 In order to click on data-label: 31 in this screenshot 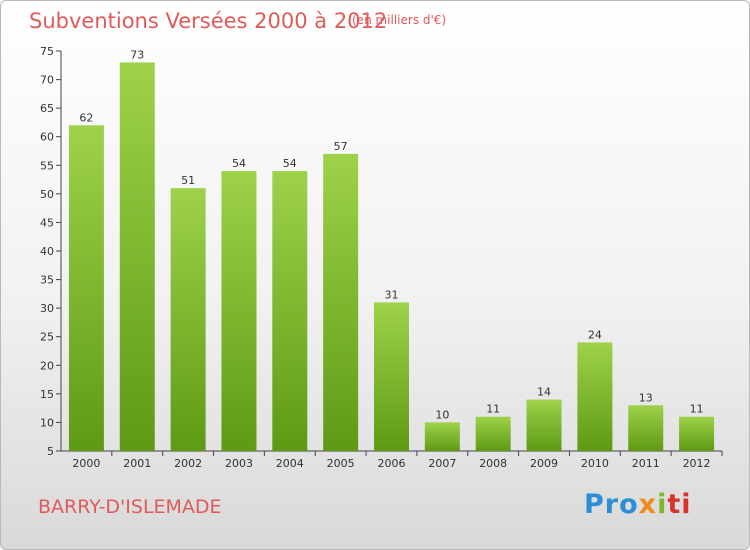, I will do `click(392, 294)`.